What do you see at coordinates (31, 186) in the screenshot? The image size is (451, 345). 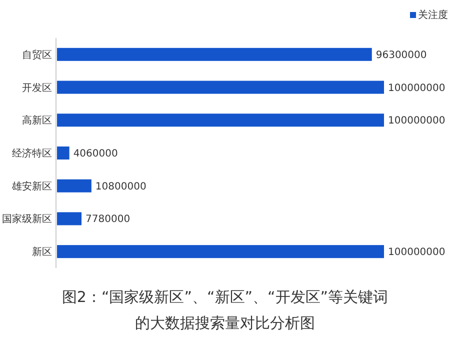 I see `y-tick-label: 雄安新区` at bounding box center [31, 186].